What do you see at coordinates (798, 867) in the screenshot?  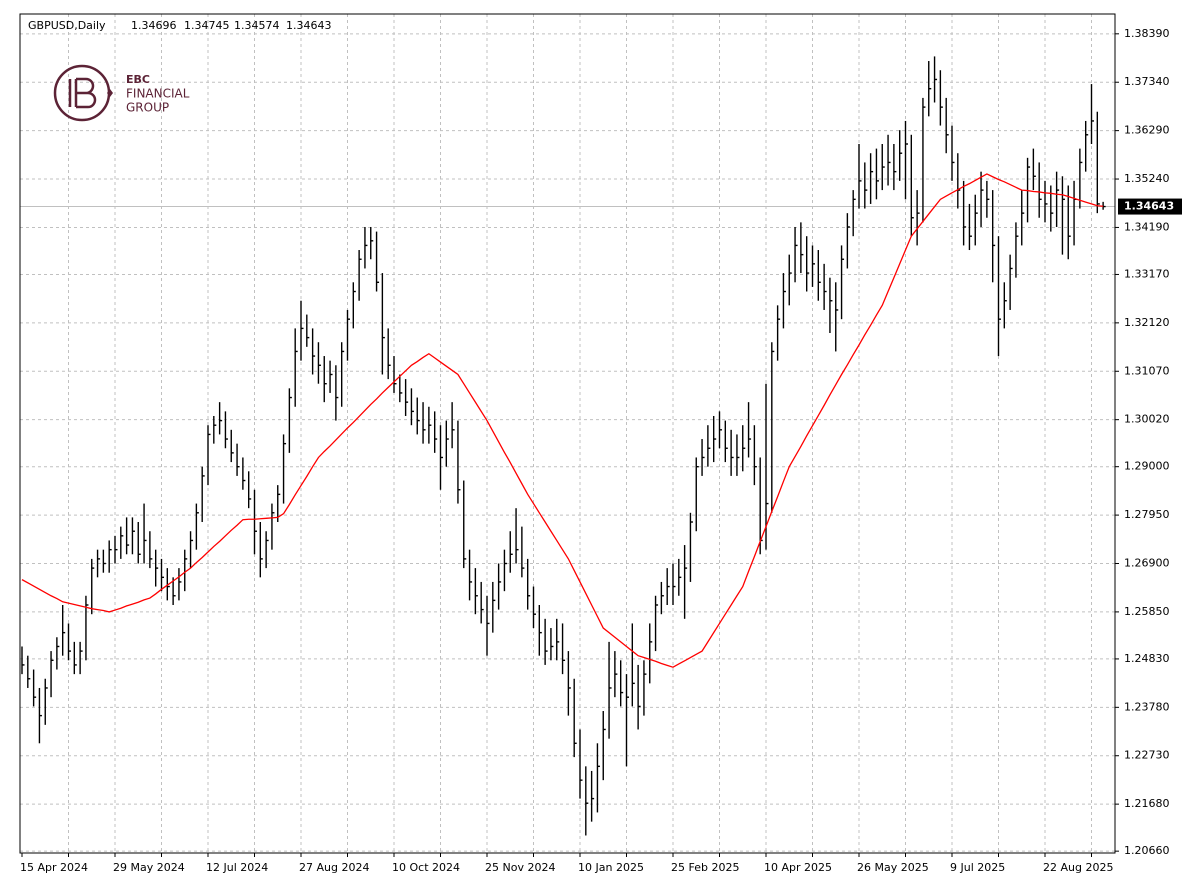 I see `x-tick-label: 10 Apr 2025` at bounding box center [798, 867].